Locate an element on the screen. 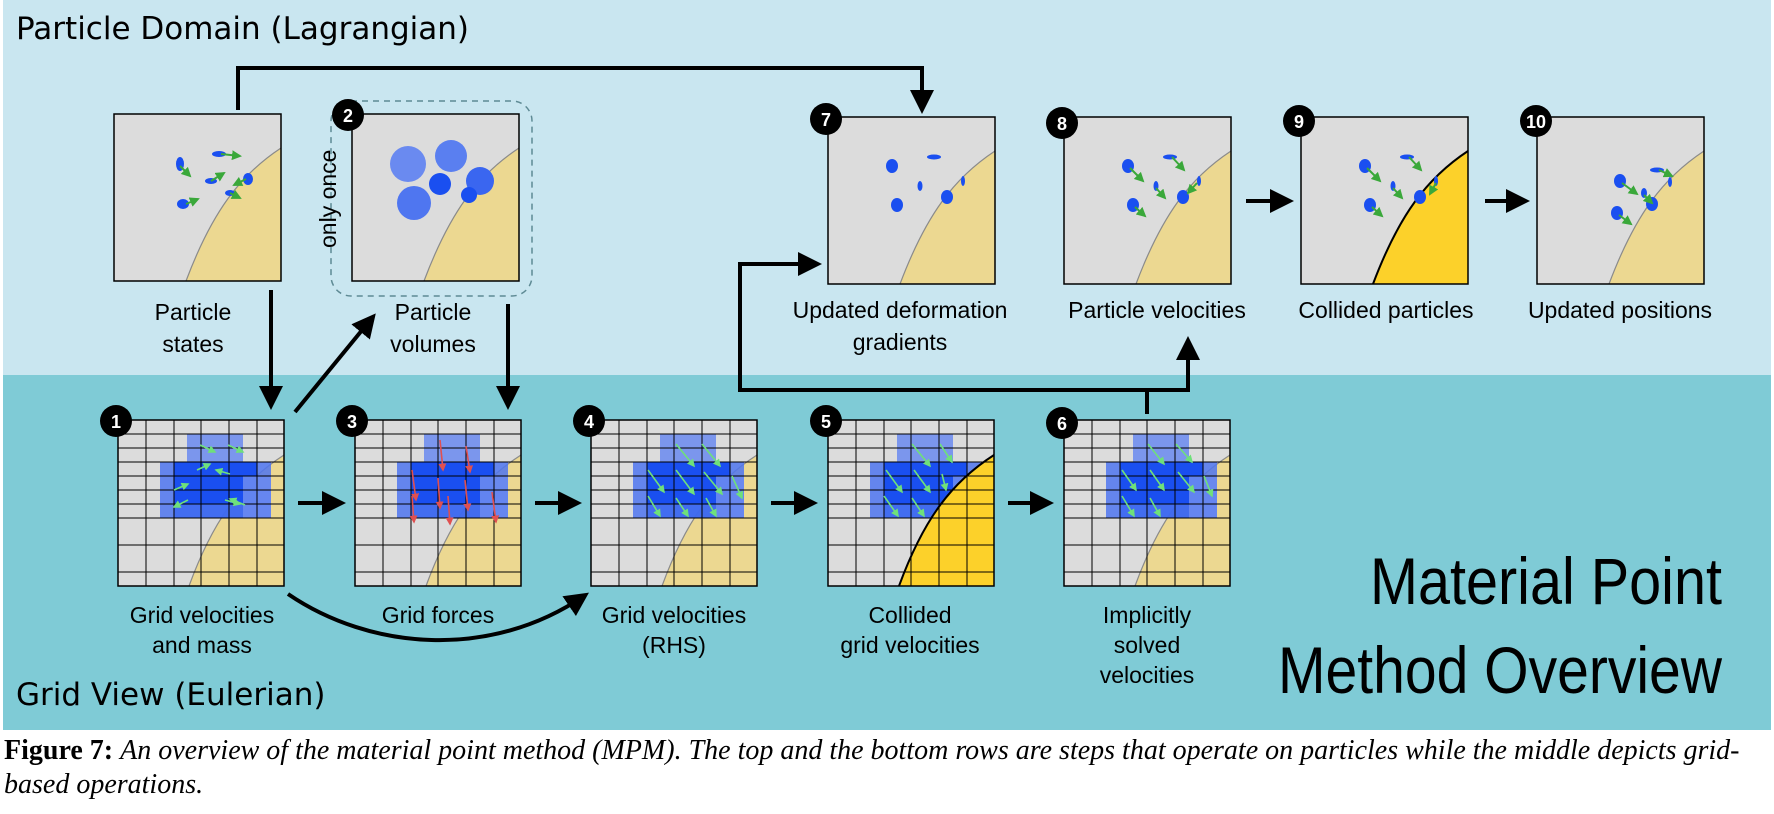 The height and width of the screenshot is (814, 1774). label-p7-1: Updated deformation is located at coordinates (900, 310).